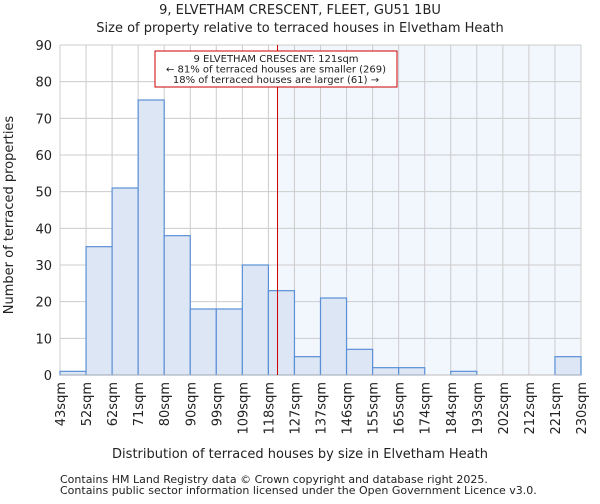  Describe the element at coordinates (113, 404) in the screenshot. I see `x-tick-label: 62sqm` at that location.